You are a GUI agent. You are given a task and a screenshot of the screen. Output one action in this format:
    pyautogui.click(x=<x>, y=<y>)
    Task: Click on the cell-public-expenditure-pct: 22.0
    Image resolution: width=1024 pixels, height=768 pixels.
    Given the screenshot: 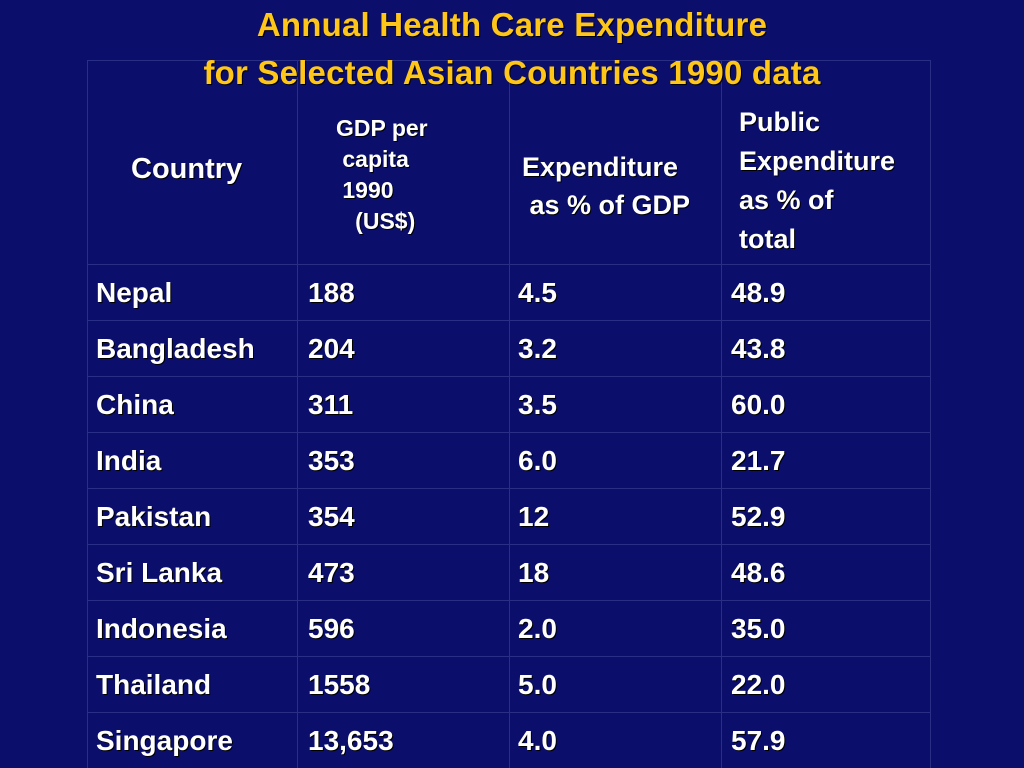 What is the action you would take?
    pyautogui.click(x=758, y=684)
    